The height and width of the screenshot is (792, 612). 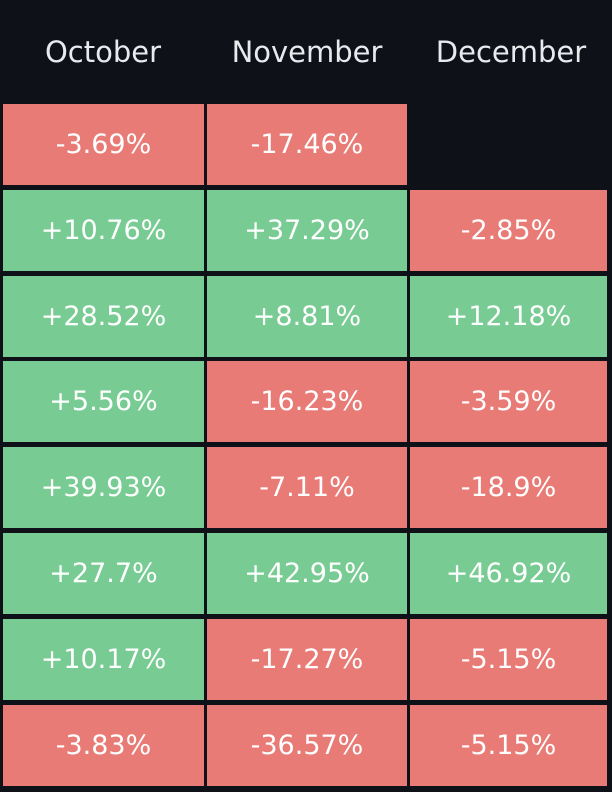 I want to click on return-cell: +39.93%, so click(x=103, y=488).